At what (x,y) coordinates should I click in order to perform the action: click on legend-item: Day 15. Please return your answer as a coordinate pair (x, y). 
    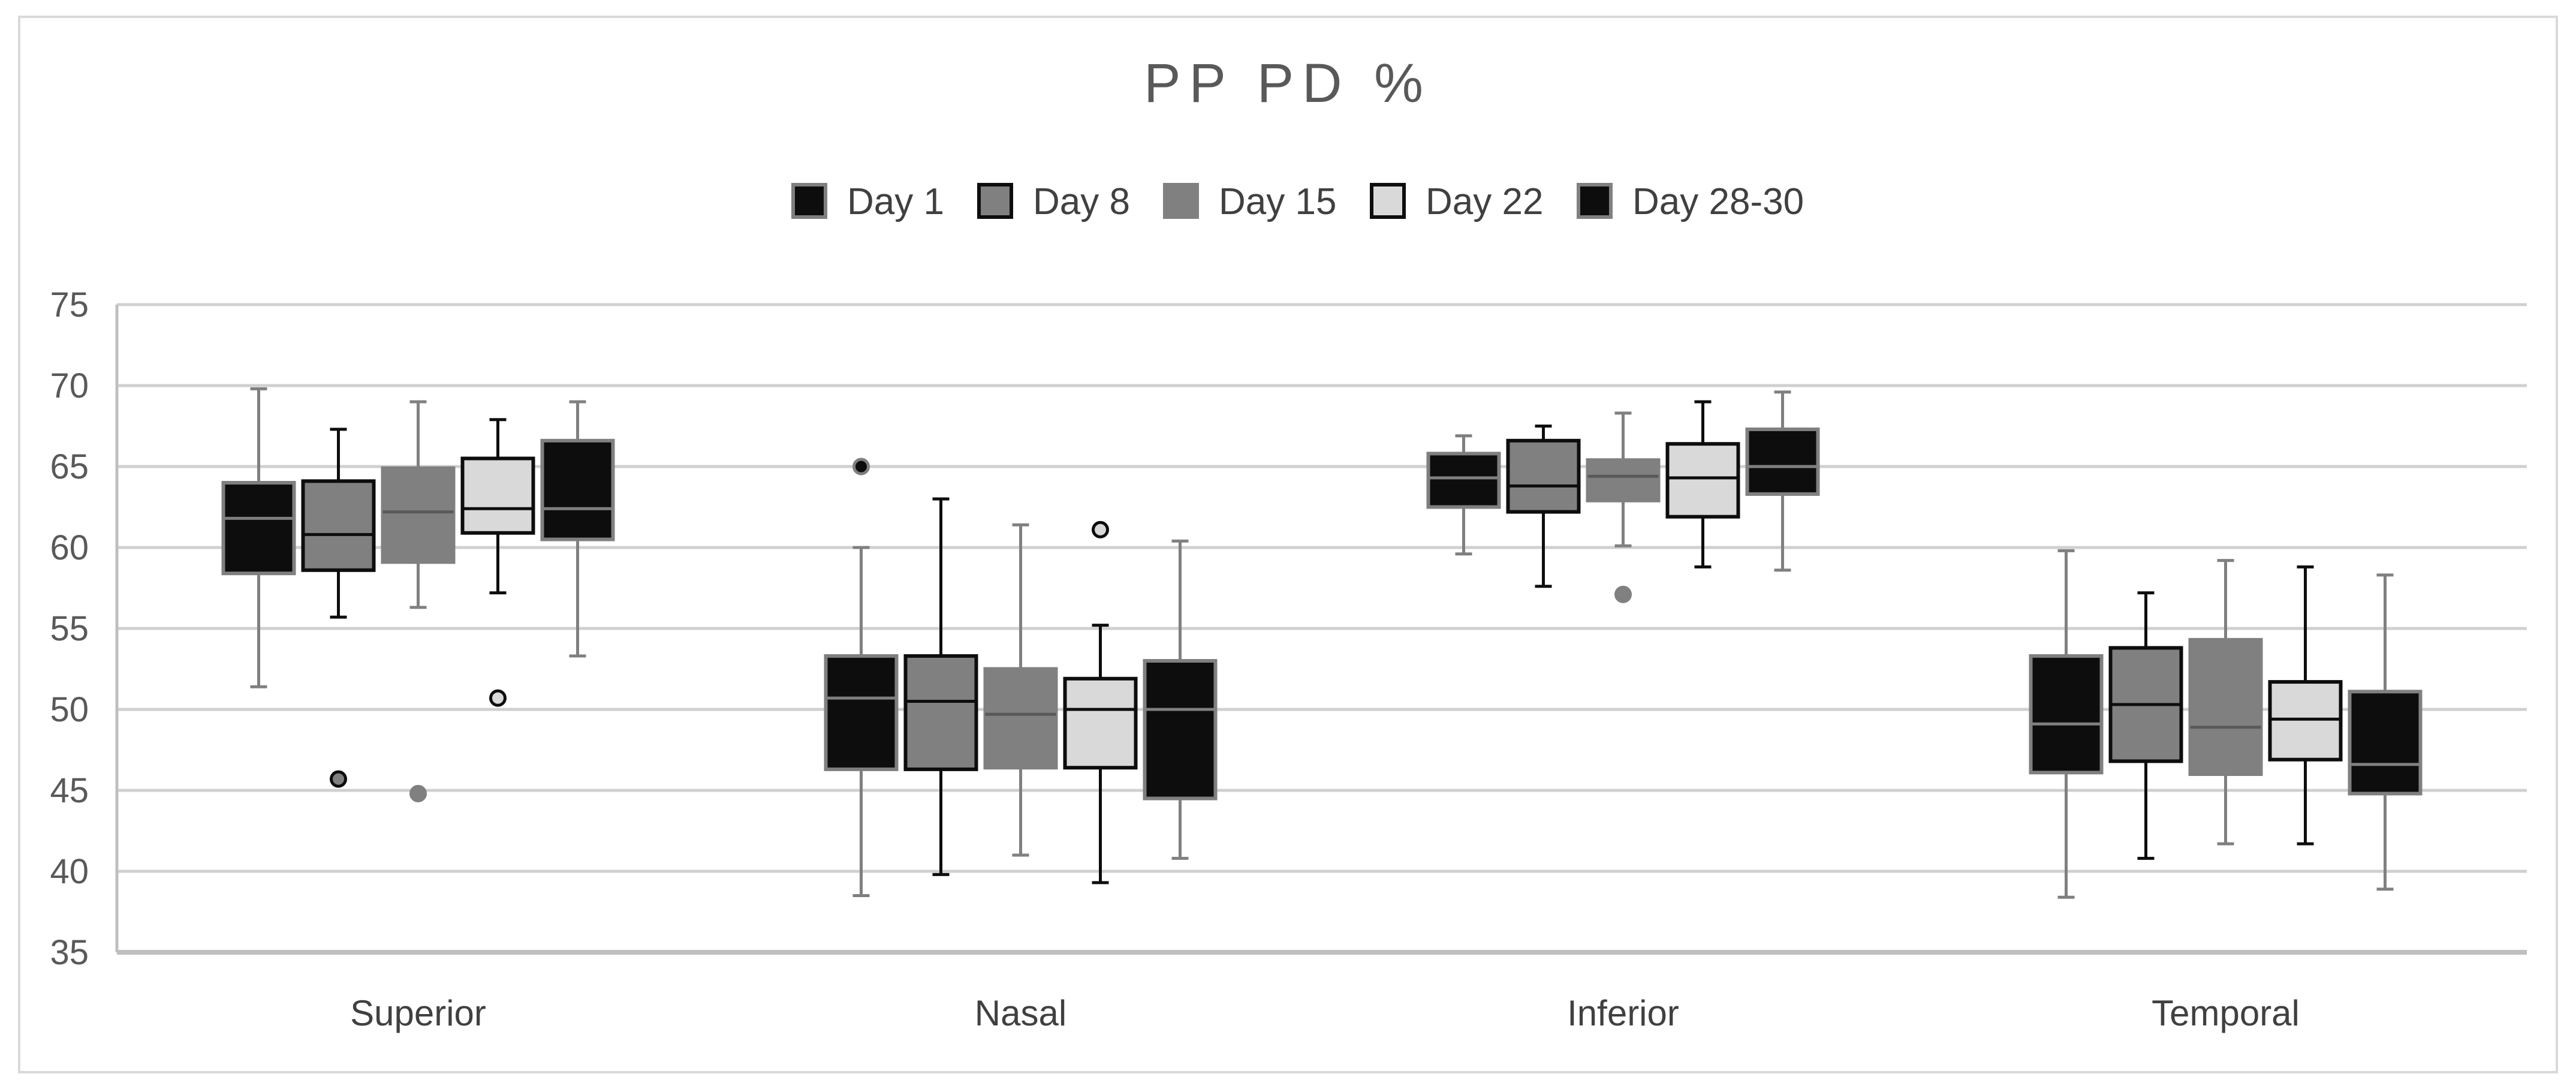
    Looking at the image, I should click on (1250, 201).